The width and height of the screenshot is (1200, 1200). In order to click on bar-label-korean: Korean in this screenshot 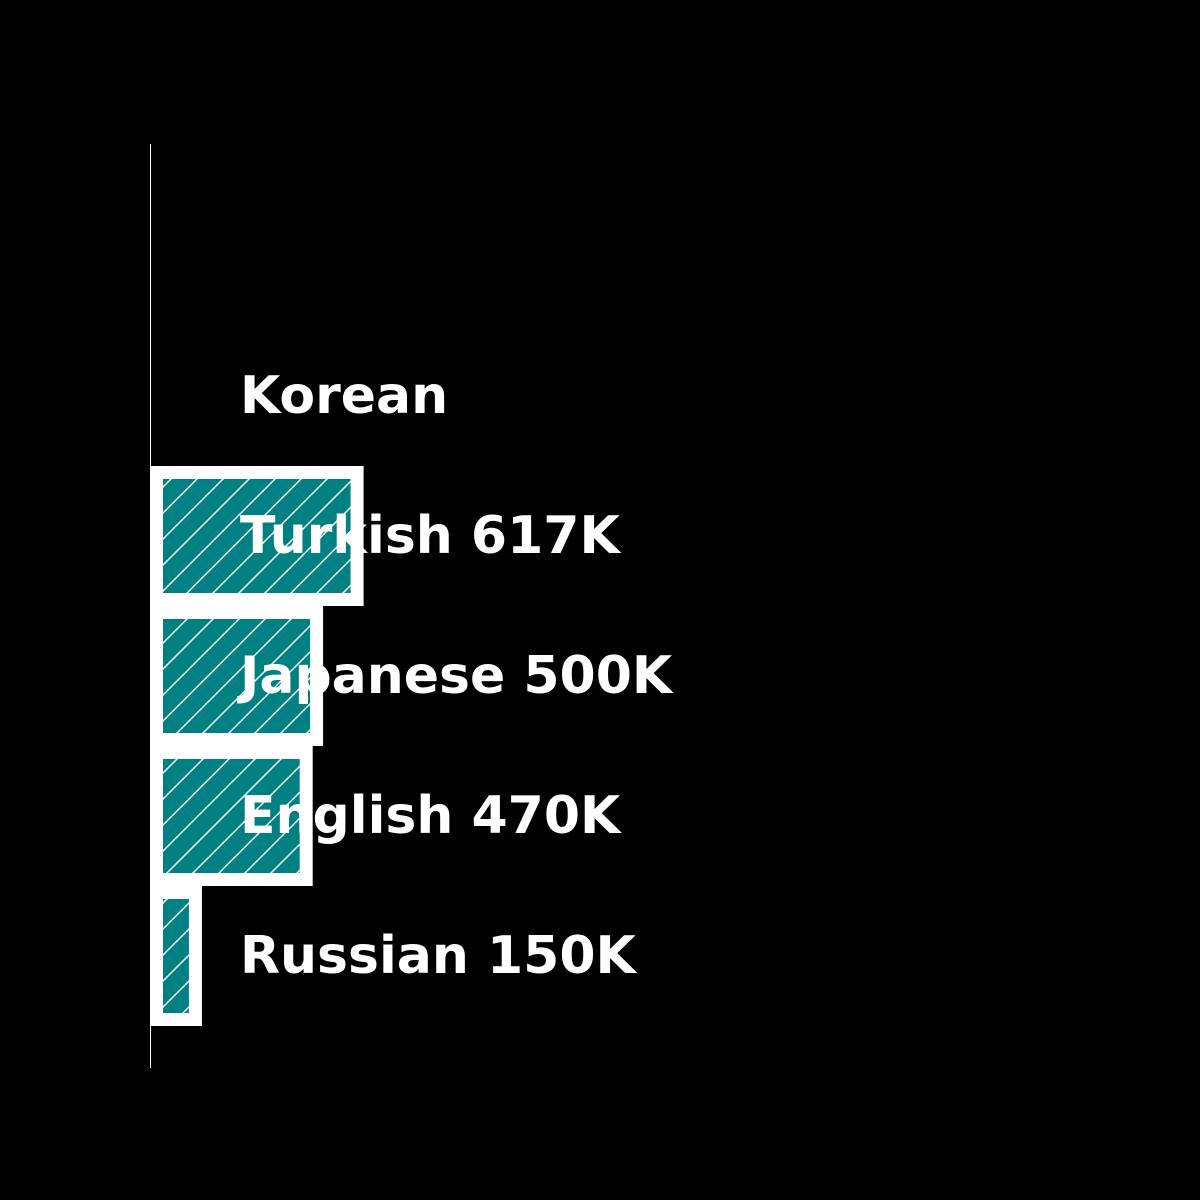, I will do `click(344, 396)`.